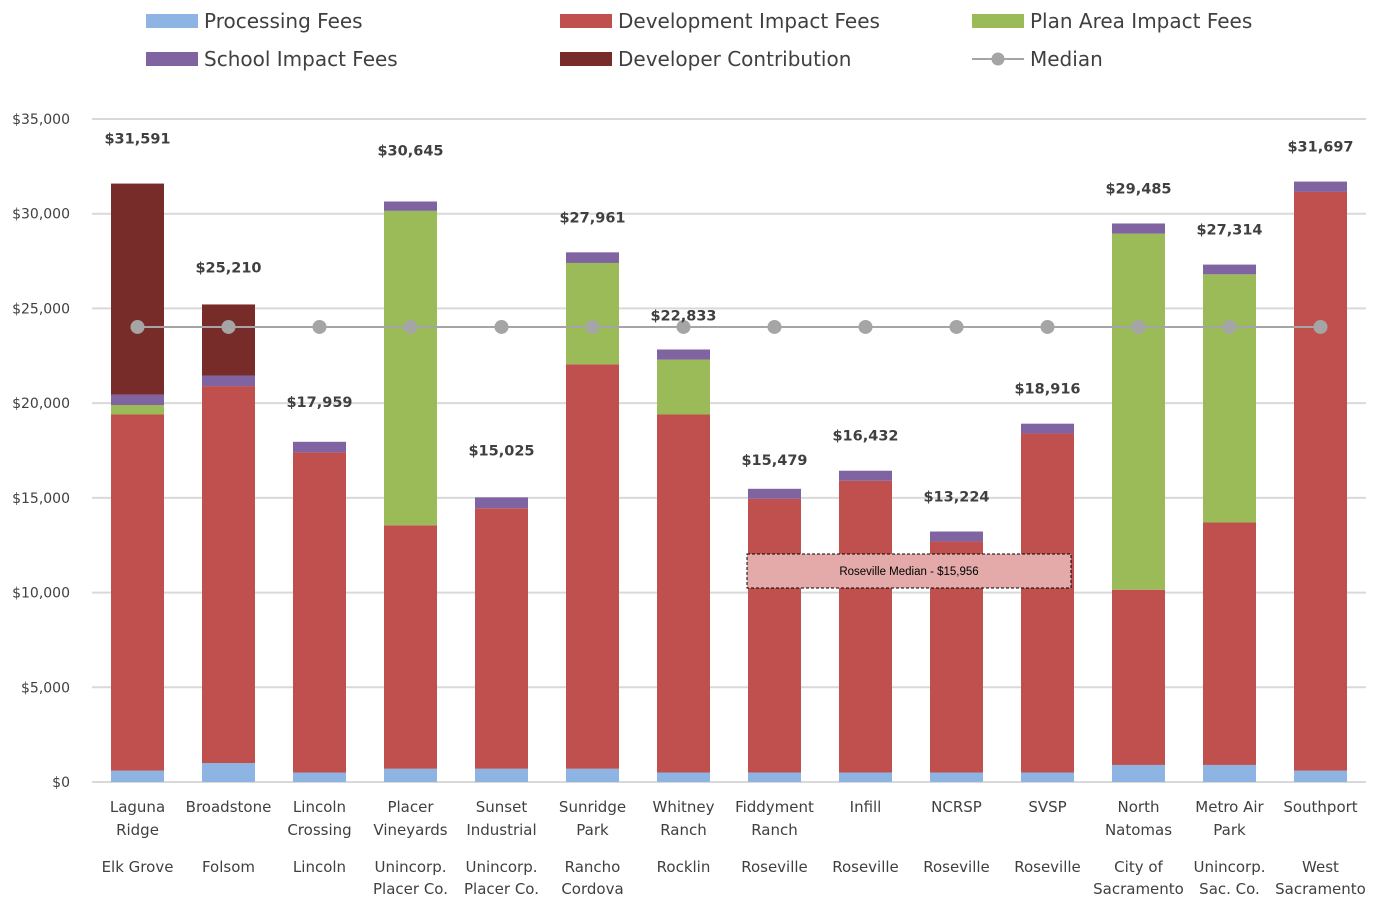  Describe the element at coordinates (61, 783) in the screenshot. I see `y-tick-label: $0` at that location.